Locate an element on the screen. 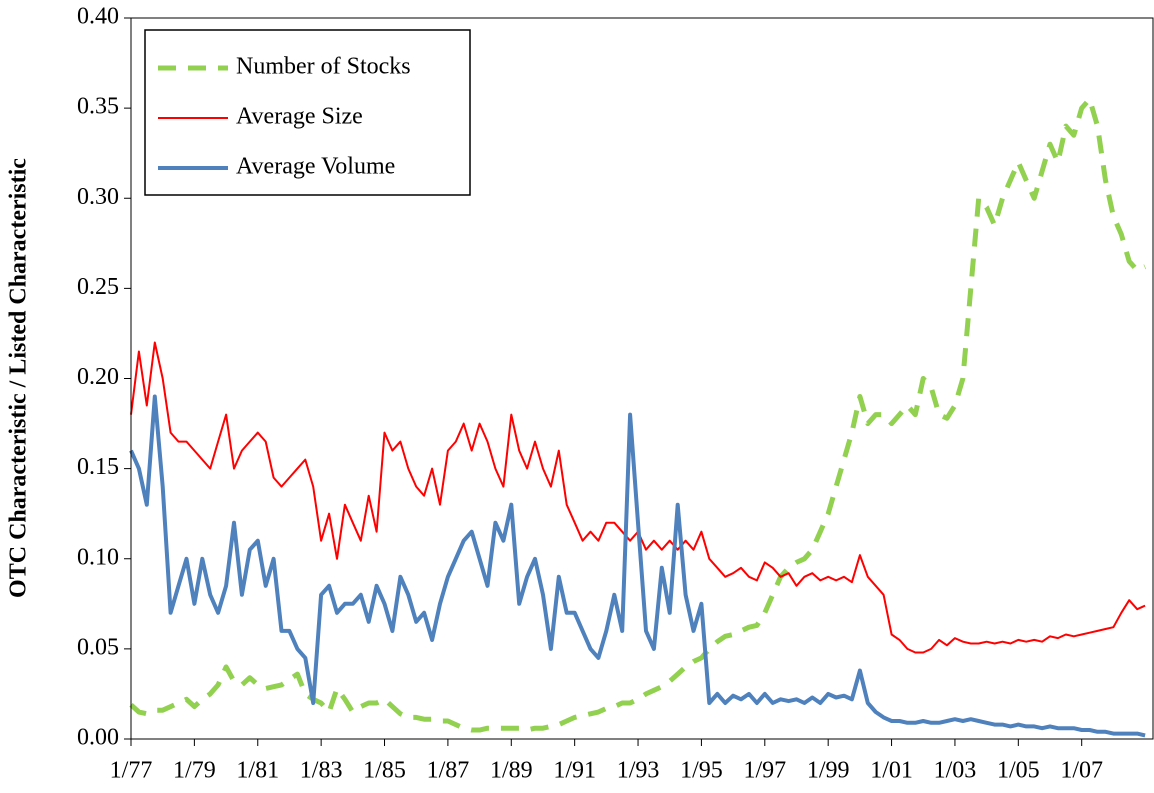  y-tick-label: 0.25 is located at coordinates (98, 287).